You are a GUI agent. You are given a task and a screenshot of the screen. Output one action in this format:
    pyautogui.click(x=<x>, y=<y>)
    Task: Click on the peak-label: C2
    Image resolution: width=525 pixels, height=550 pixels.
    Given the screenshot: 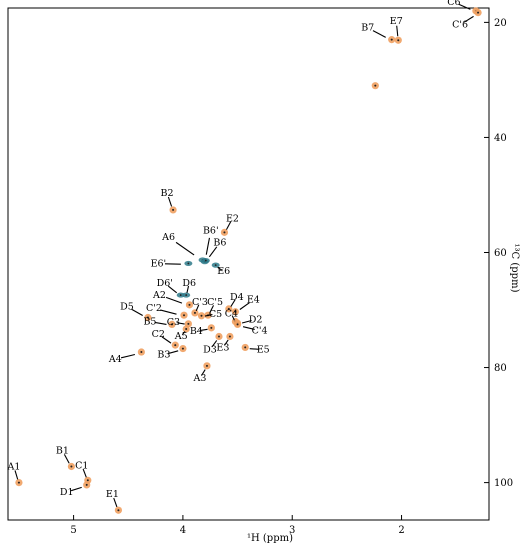 What is the action you would take?
    pyautogui.click(x=158, y=334)
    